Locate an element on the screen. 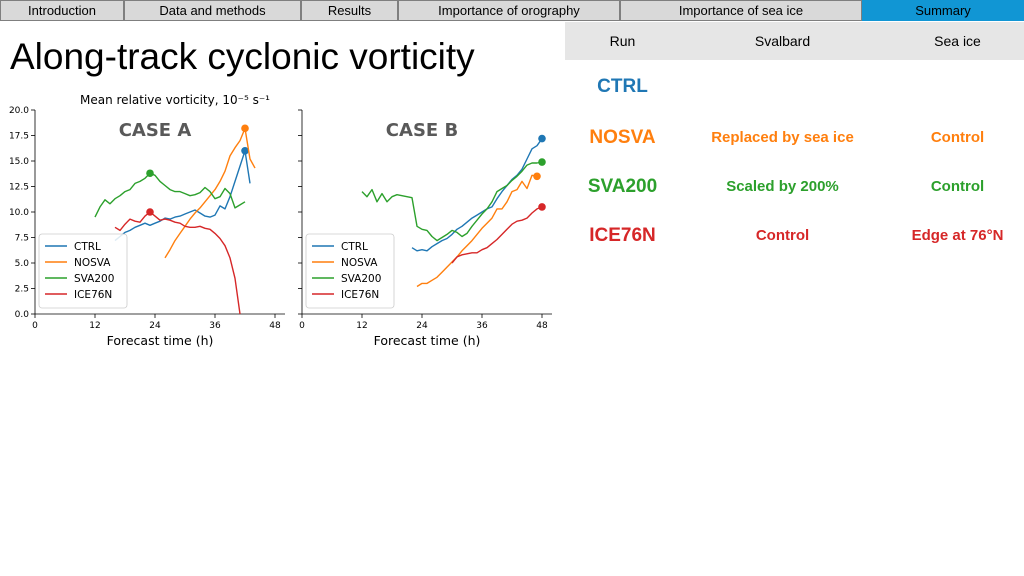 This screenshot has width=1024, height=576. y-tick-label: 10.0 is located at coordinates (19, 213).